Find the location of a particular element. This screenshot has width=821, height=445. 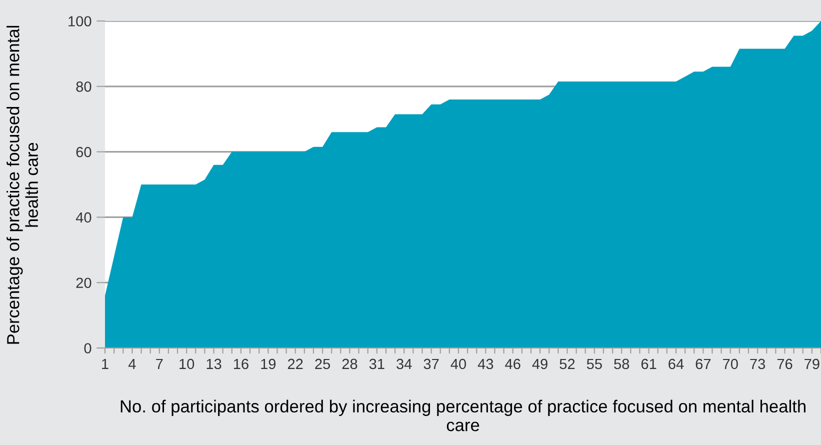

x-tick-label: 13 is located at coordinates (214, 364).